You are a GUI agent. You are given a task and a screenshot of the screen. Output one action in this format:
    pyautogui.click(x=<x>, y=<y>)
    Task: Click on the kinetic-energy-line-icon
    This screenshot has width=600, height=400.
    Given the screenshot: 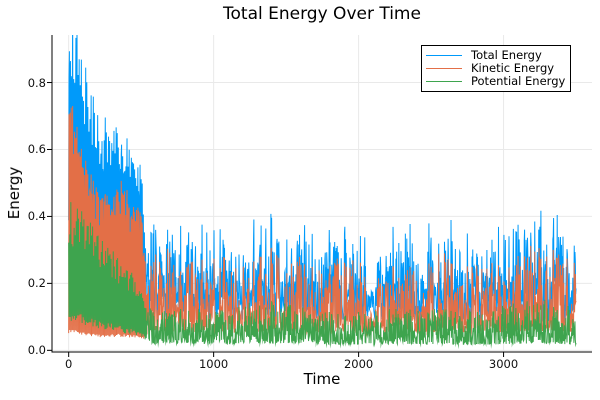 What is the action you would take?
    pyautogui.click(x=444, y=68)
    